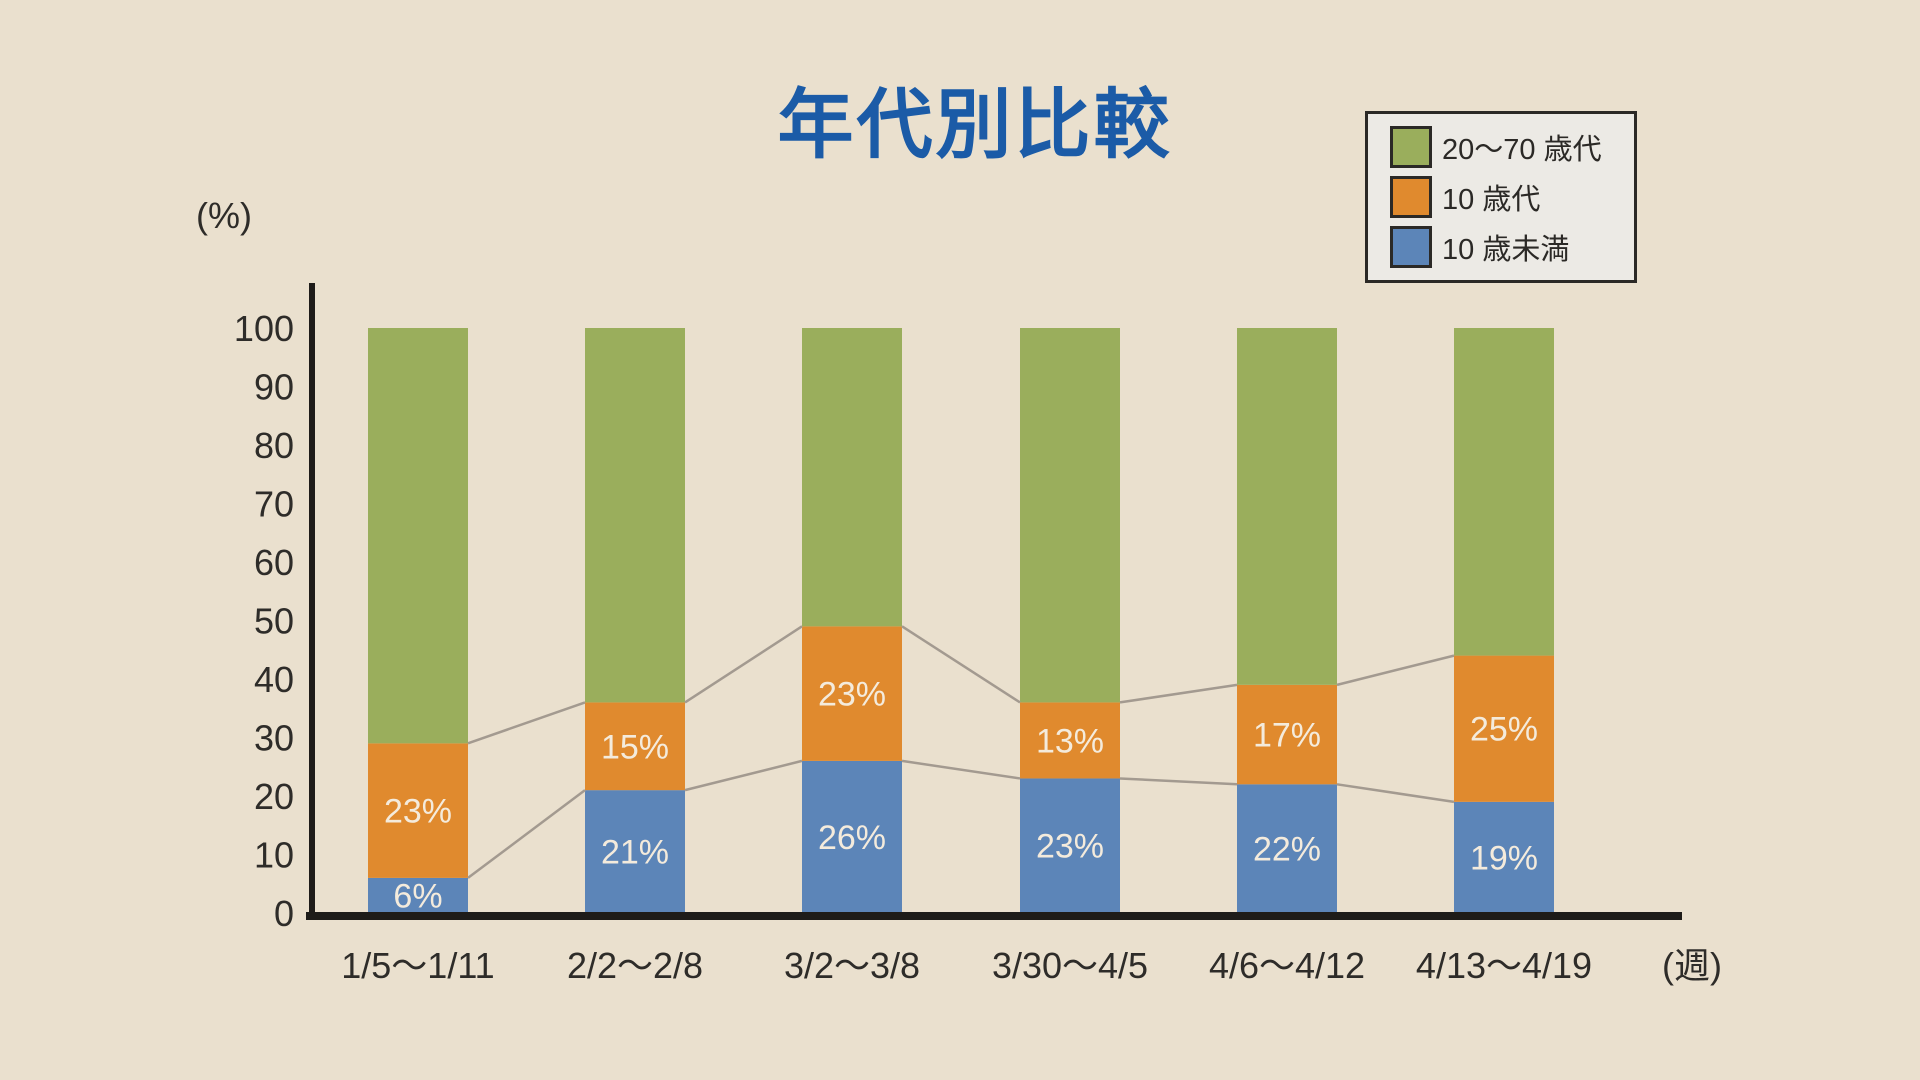 This screenshot has height=1080, width=1920. I want to click on legend-item-20-70: 20～70 歳代, so click(1509, 147).